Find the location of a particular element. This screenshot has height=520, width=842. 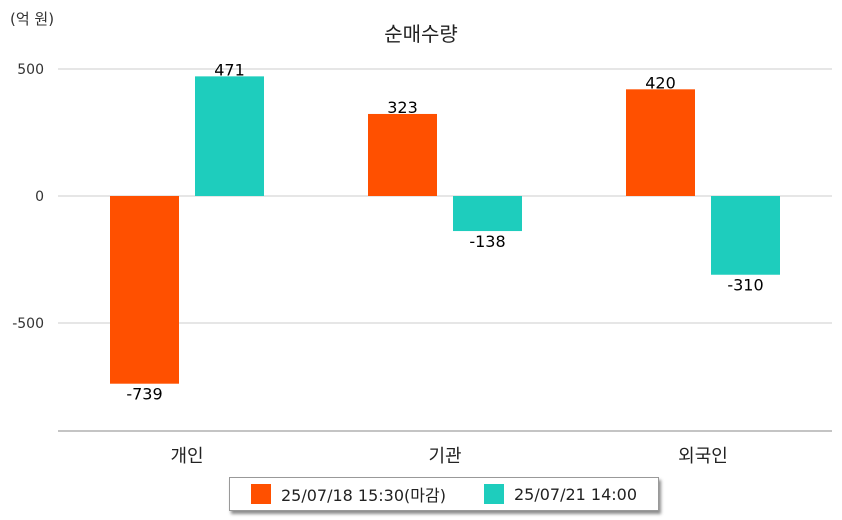

data-label-2-2: -138 is located at coordinates (487, 241).